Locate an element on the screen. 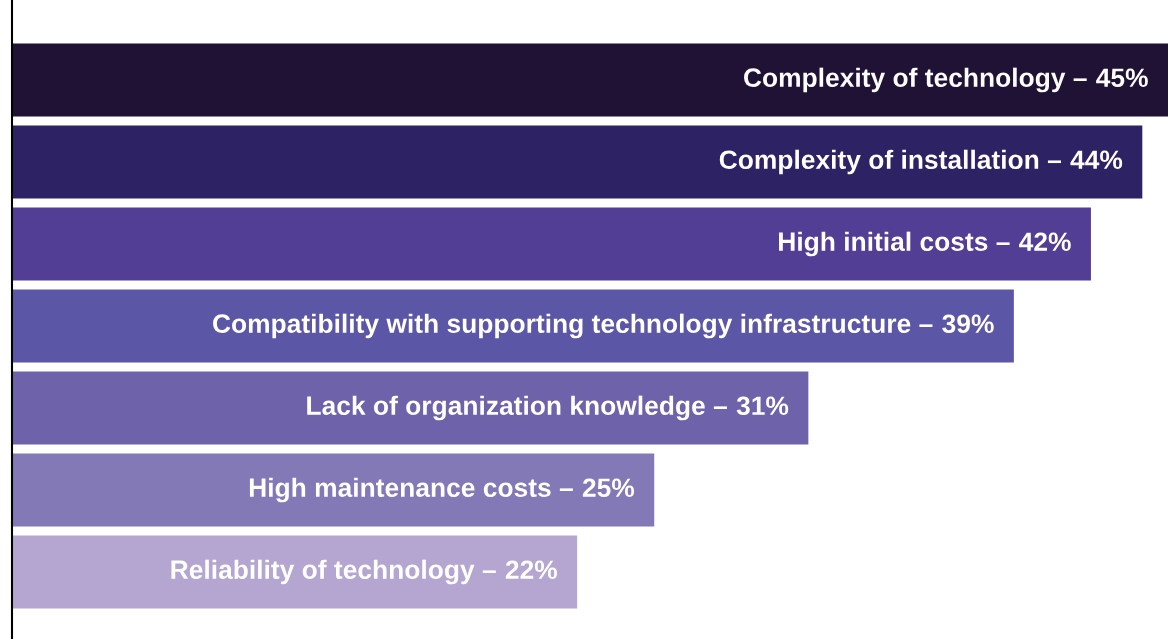 This screenshot has height=639, width=1168. data-label: 45% is located at coordinates (1122, 78).